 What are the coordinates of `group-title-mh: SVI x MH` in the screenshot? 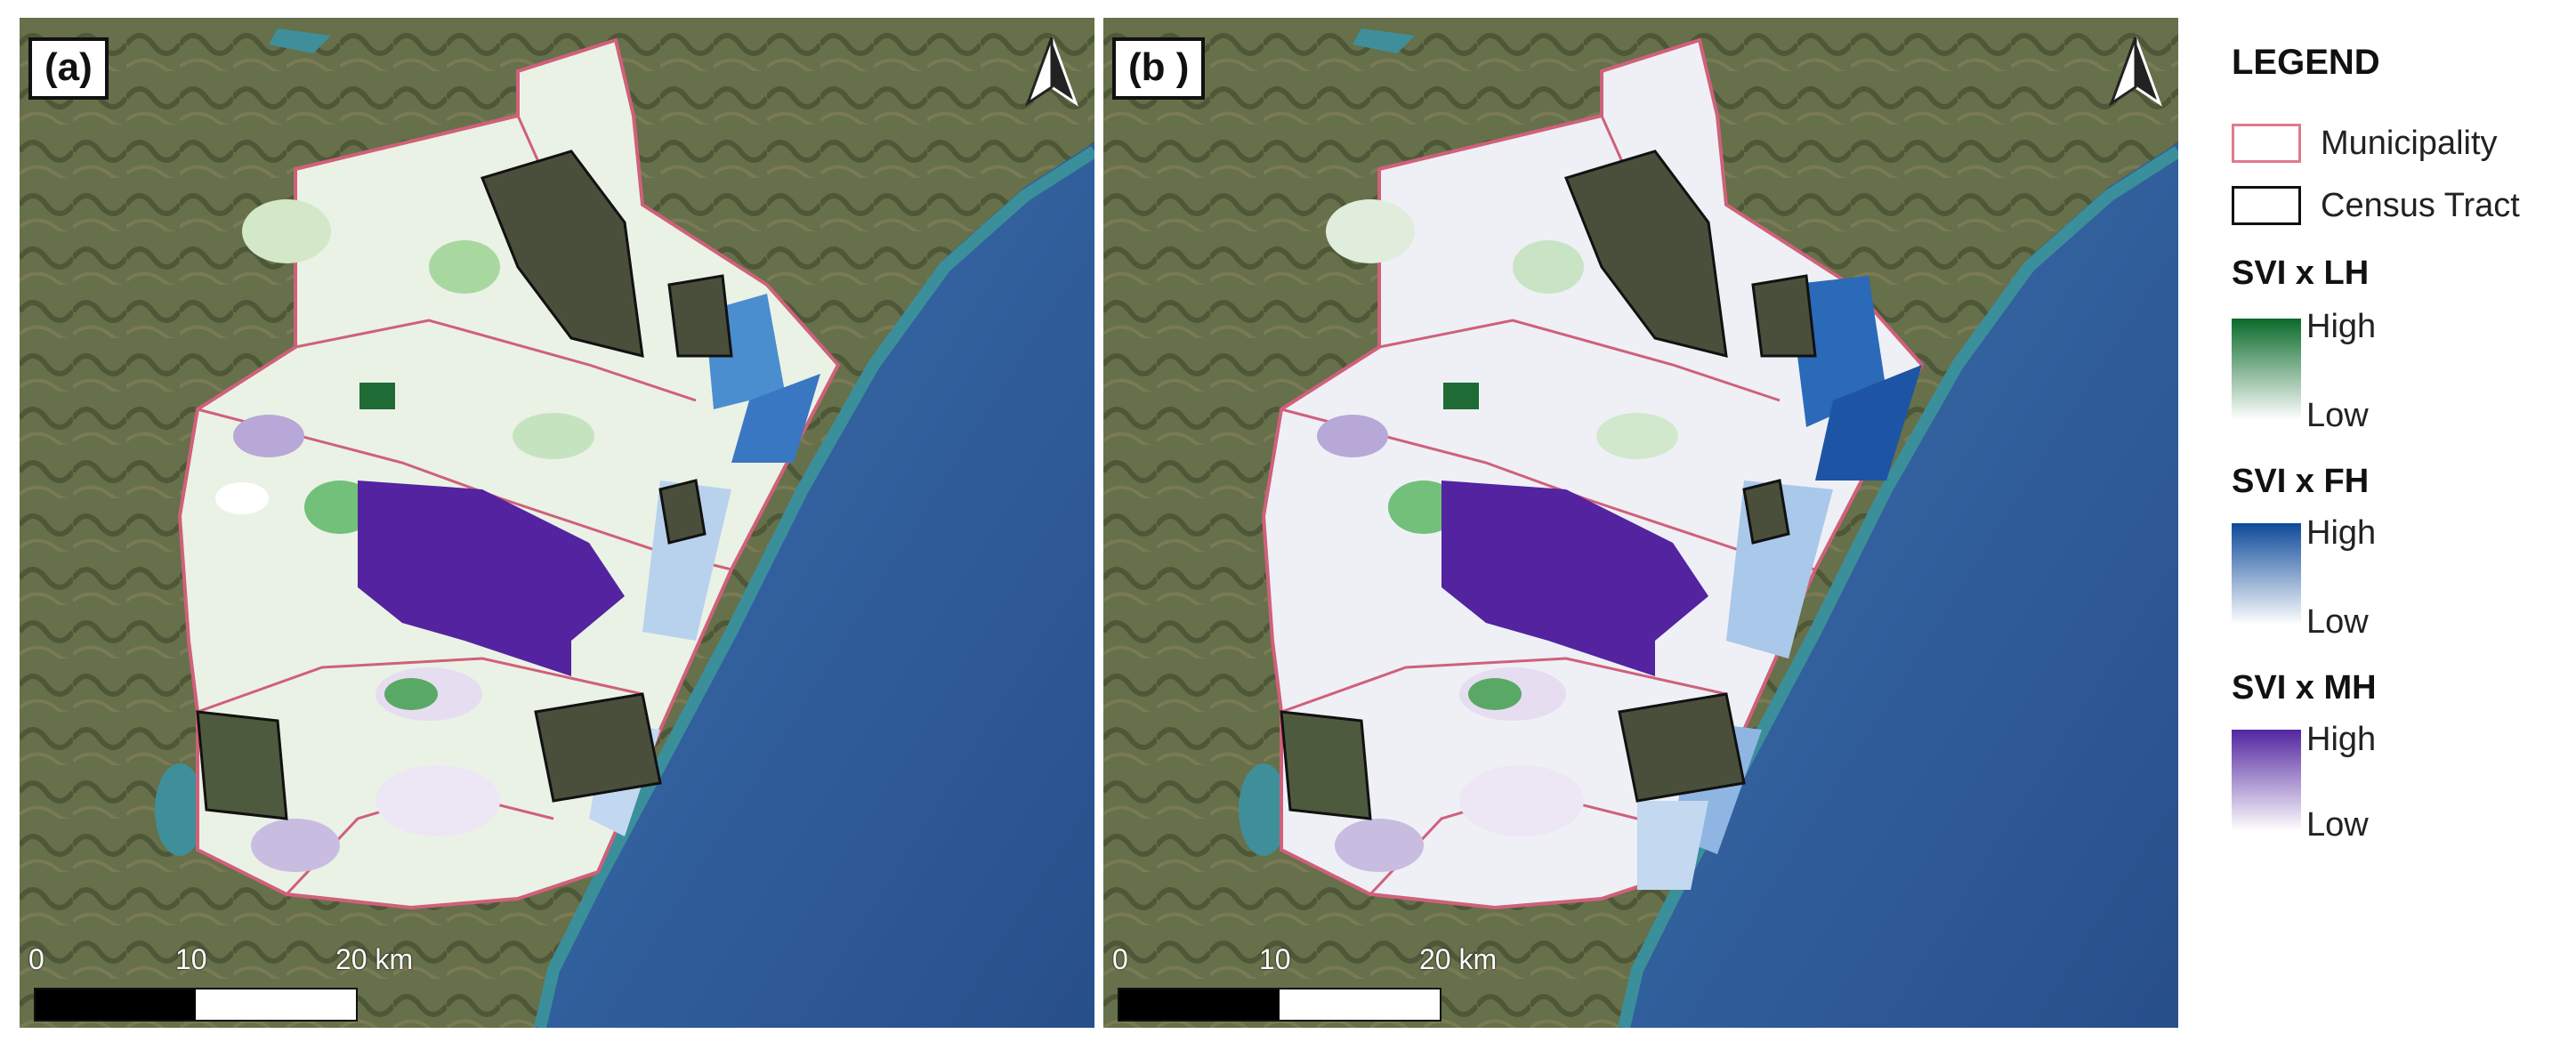 It's located at (2304, 688).